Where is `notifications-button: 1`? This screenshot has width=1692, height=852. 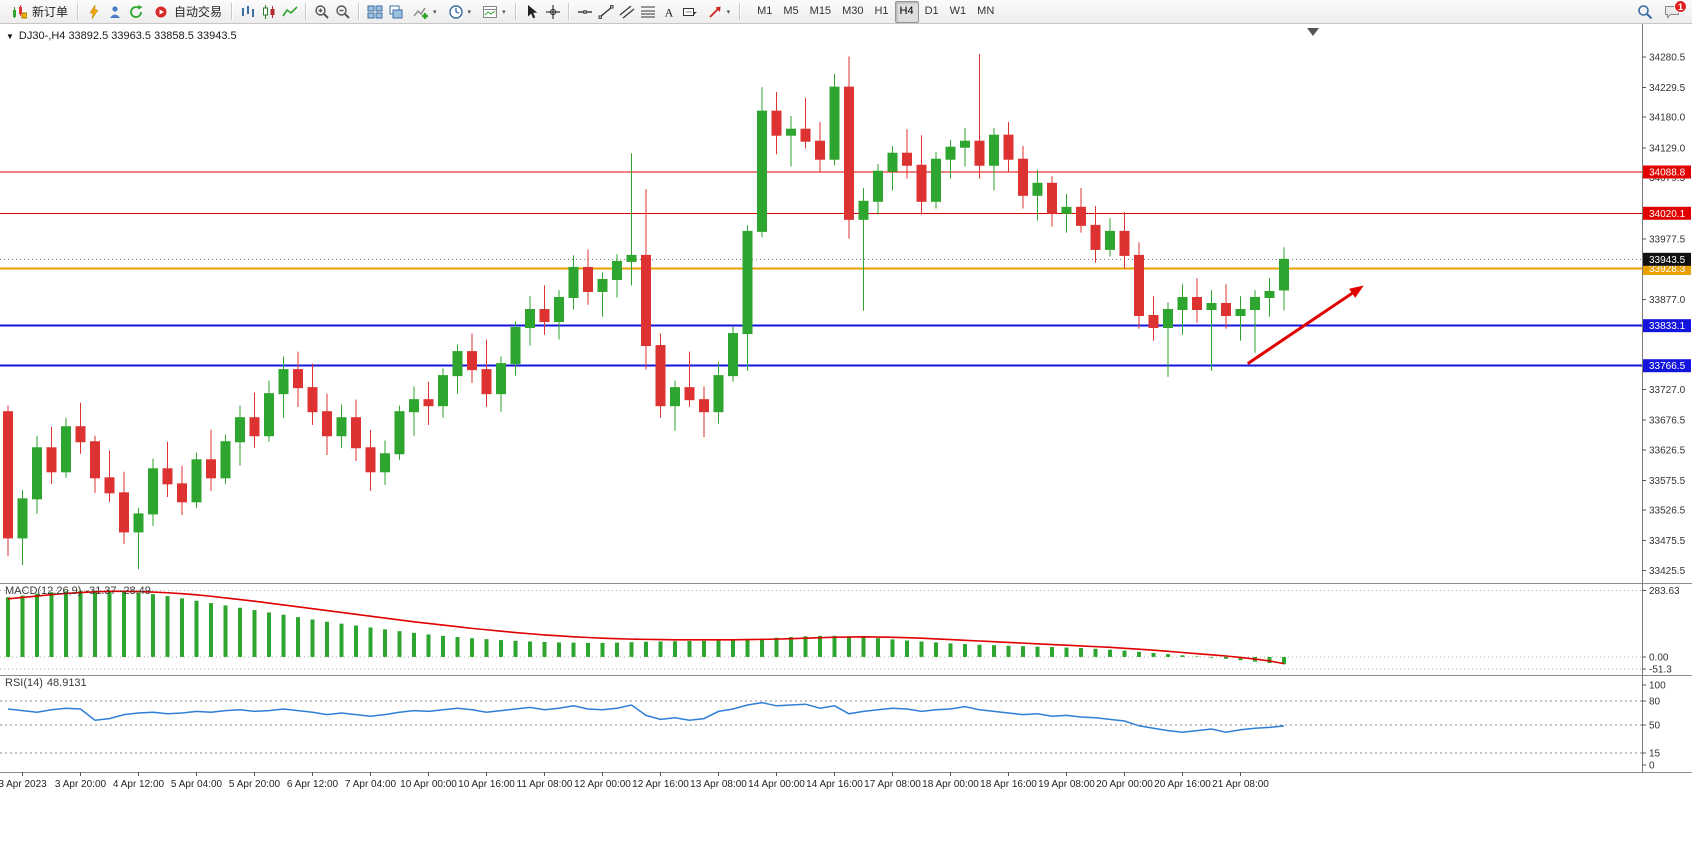
notifications-button: 1 is located at coordinates (1674, 11).